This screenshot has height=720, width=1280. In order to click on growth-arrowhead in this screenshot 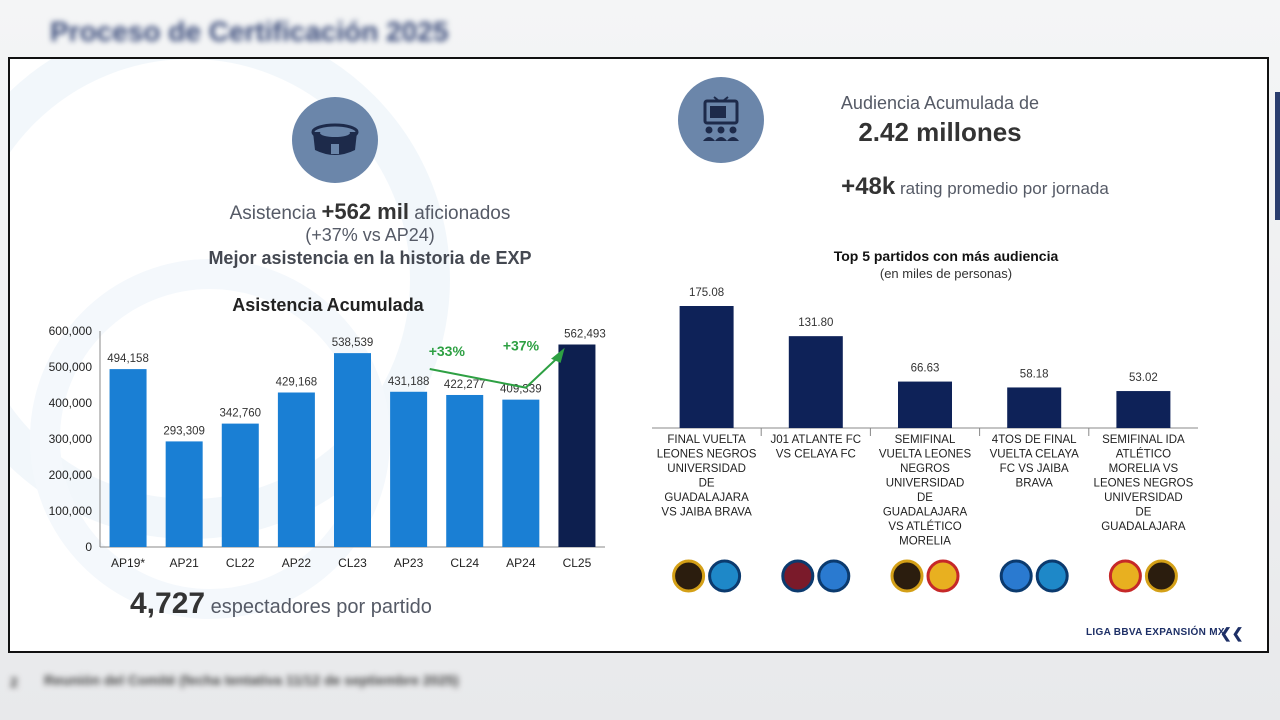, I will do `click(558, 355)`.